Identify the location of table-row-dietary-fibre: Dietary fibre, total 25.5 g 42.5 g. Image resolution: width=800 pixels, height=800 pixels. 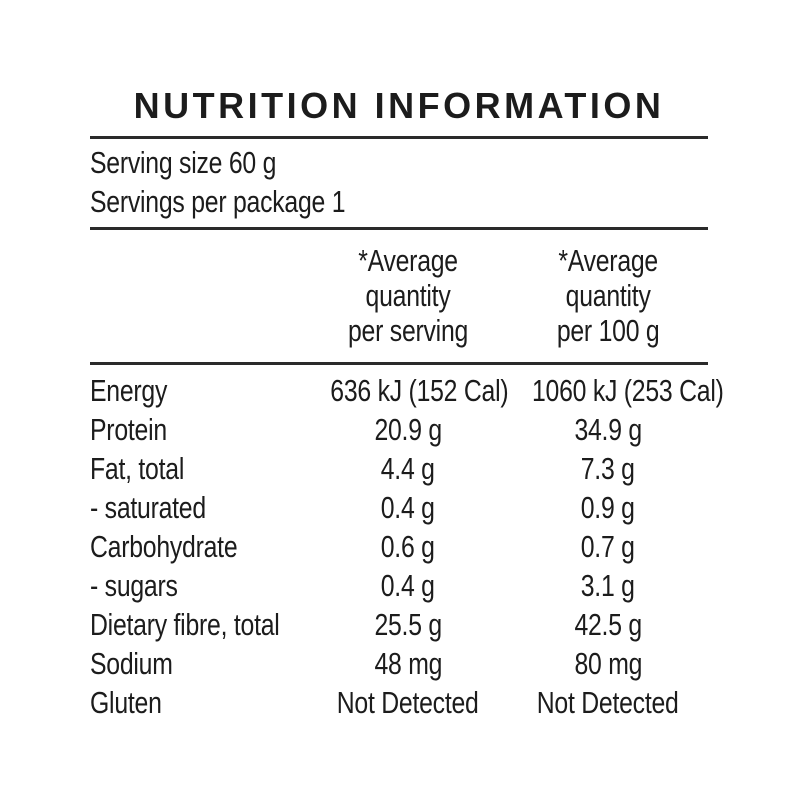
(399, 624).